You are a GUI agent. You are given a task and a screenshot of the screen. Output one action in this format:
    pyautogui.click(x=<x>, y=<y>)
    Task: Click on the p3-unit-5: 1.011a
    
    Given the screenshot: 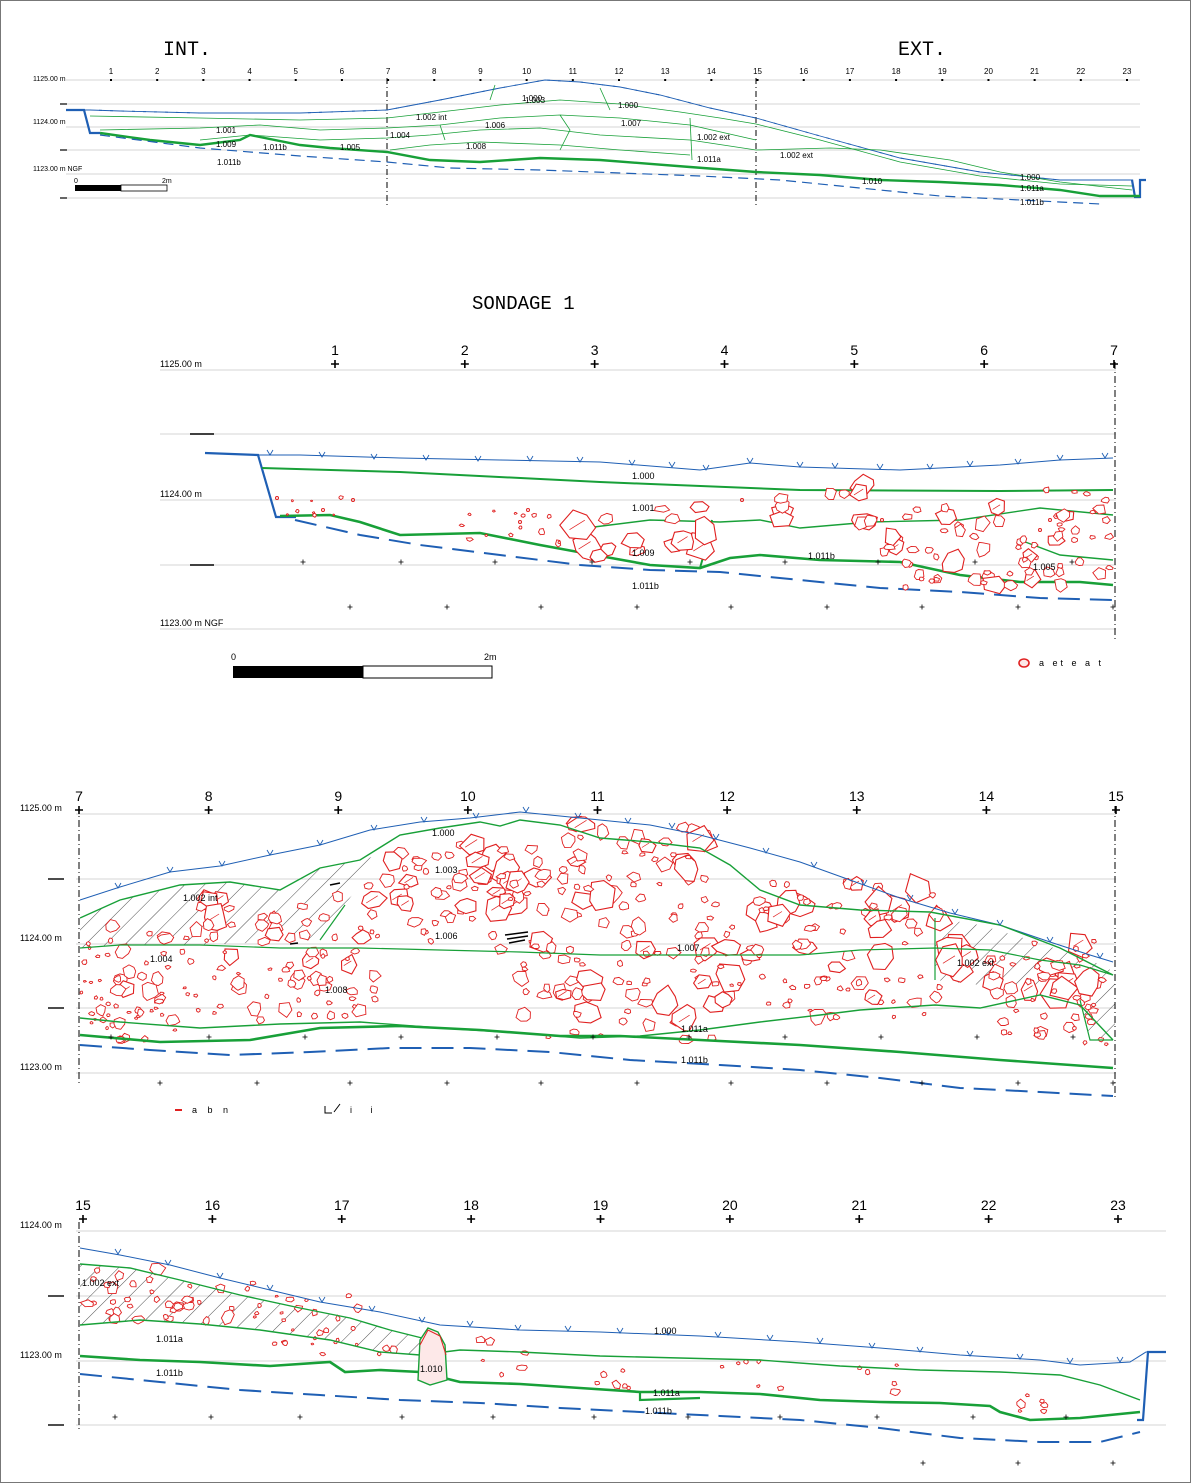 What is the action you would take?
    pyautogui.click(x=666, y=1393)
    